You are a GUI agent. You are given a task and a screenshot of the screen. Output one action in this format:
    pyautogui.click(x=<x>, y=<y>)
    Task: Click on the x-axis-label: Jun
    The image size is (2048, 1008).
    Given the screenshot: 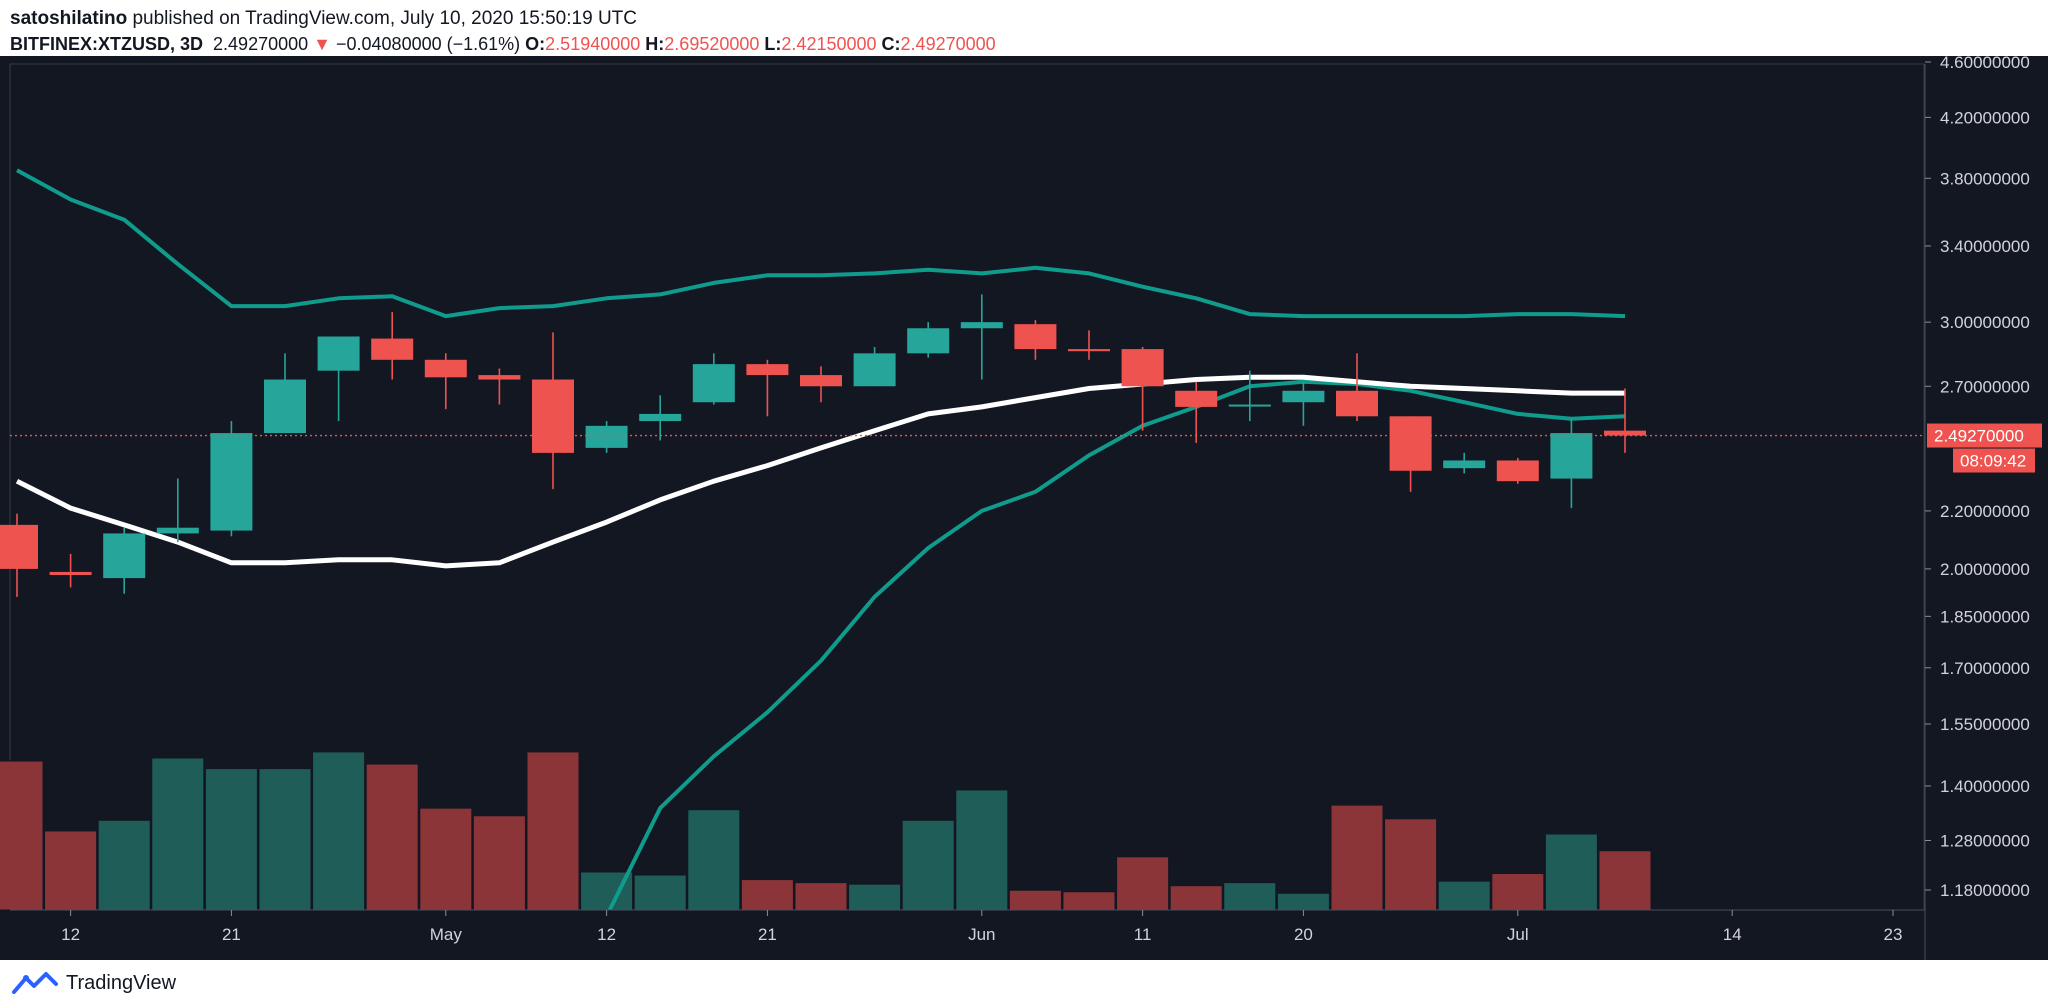 What is the action you would take?
    pyautogui.click(x=981, y=934)
    